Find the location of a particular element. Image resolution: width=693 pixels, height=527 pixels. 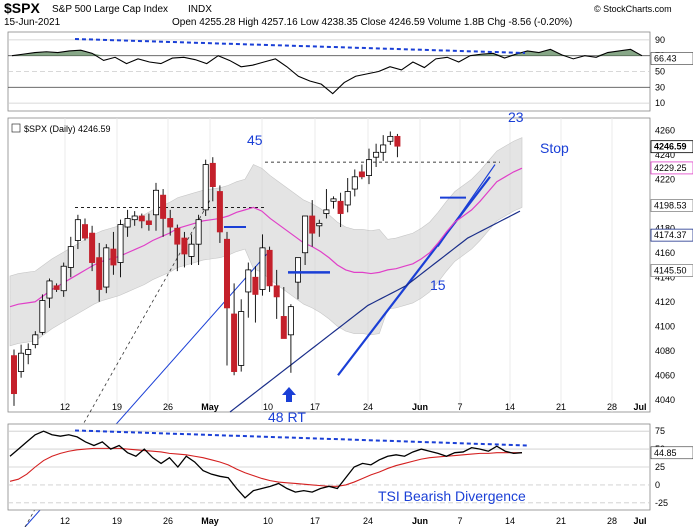

x-tick-label-bottom: 14 is located at coordinates (510, 521).